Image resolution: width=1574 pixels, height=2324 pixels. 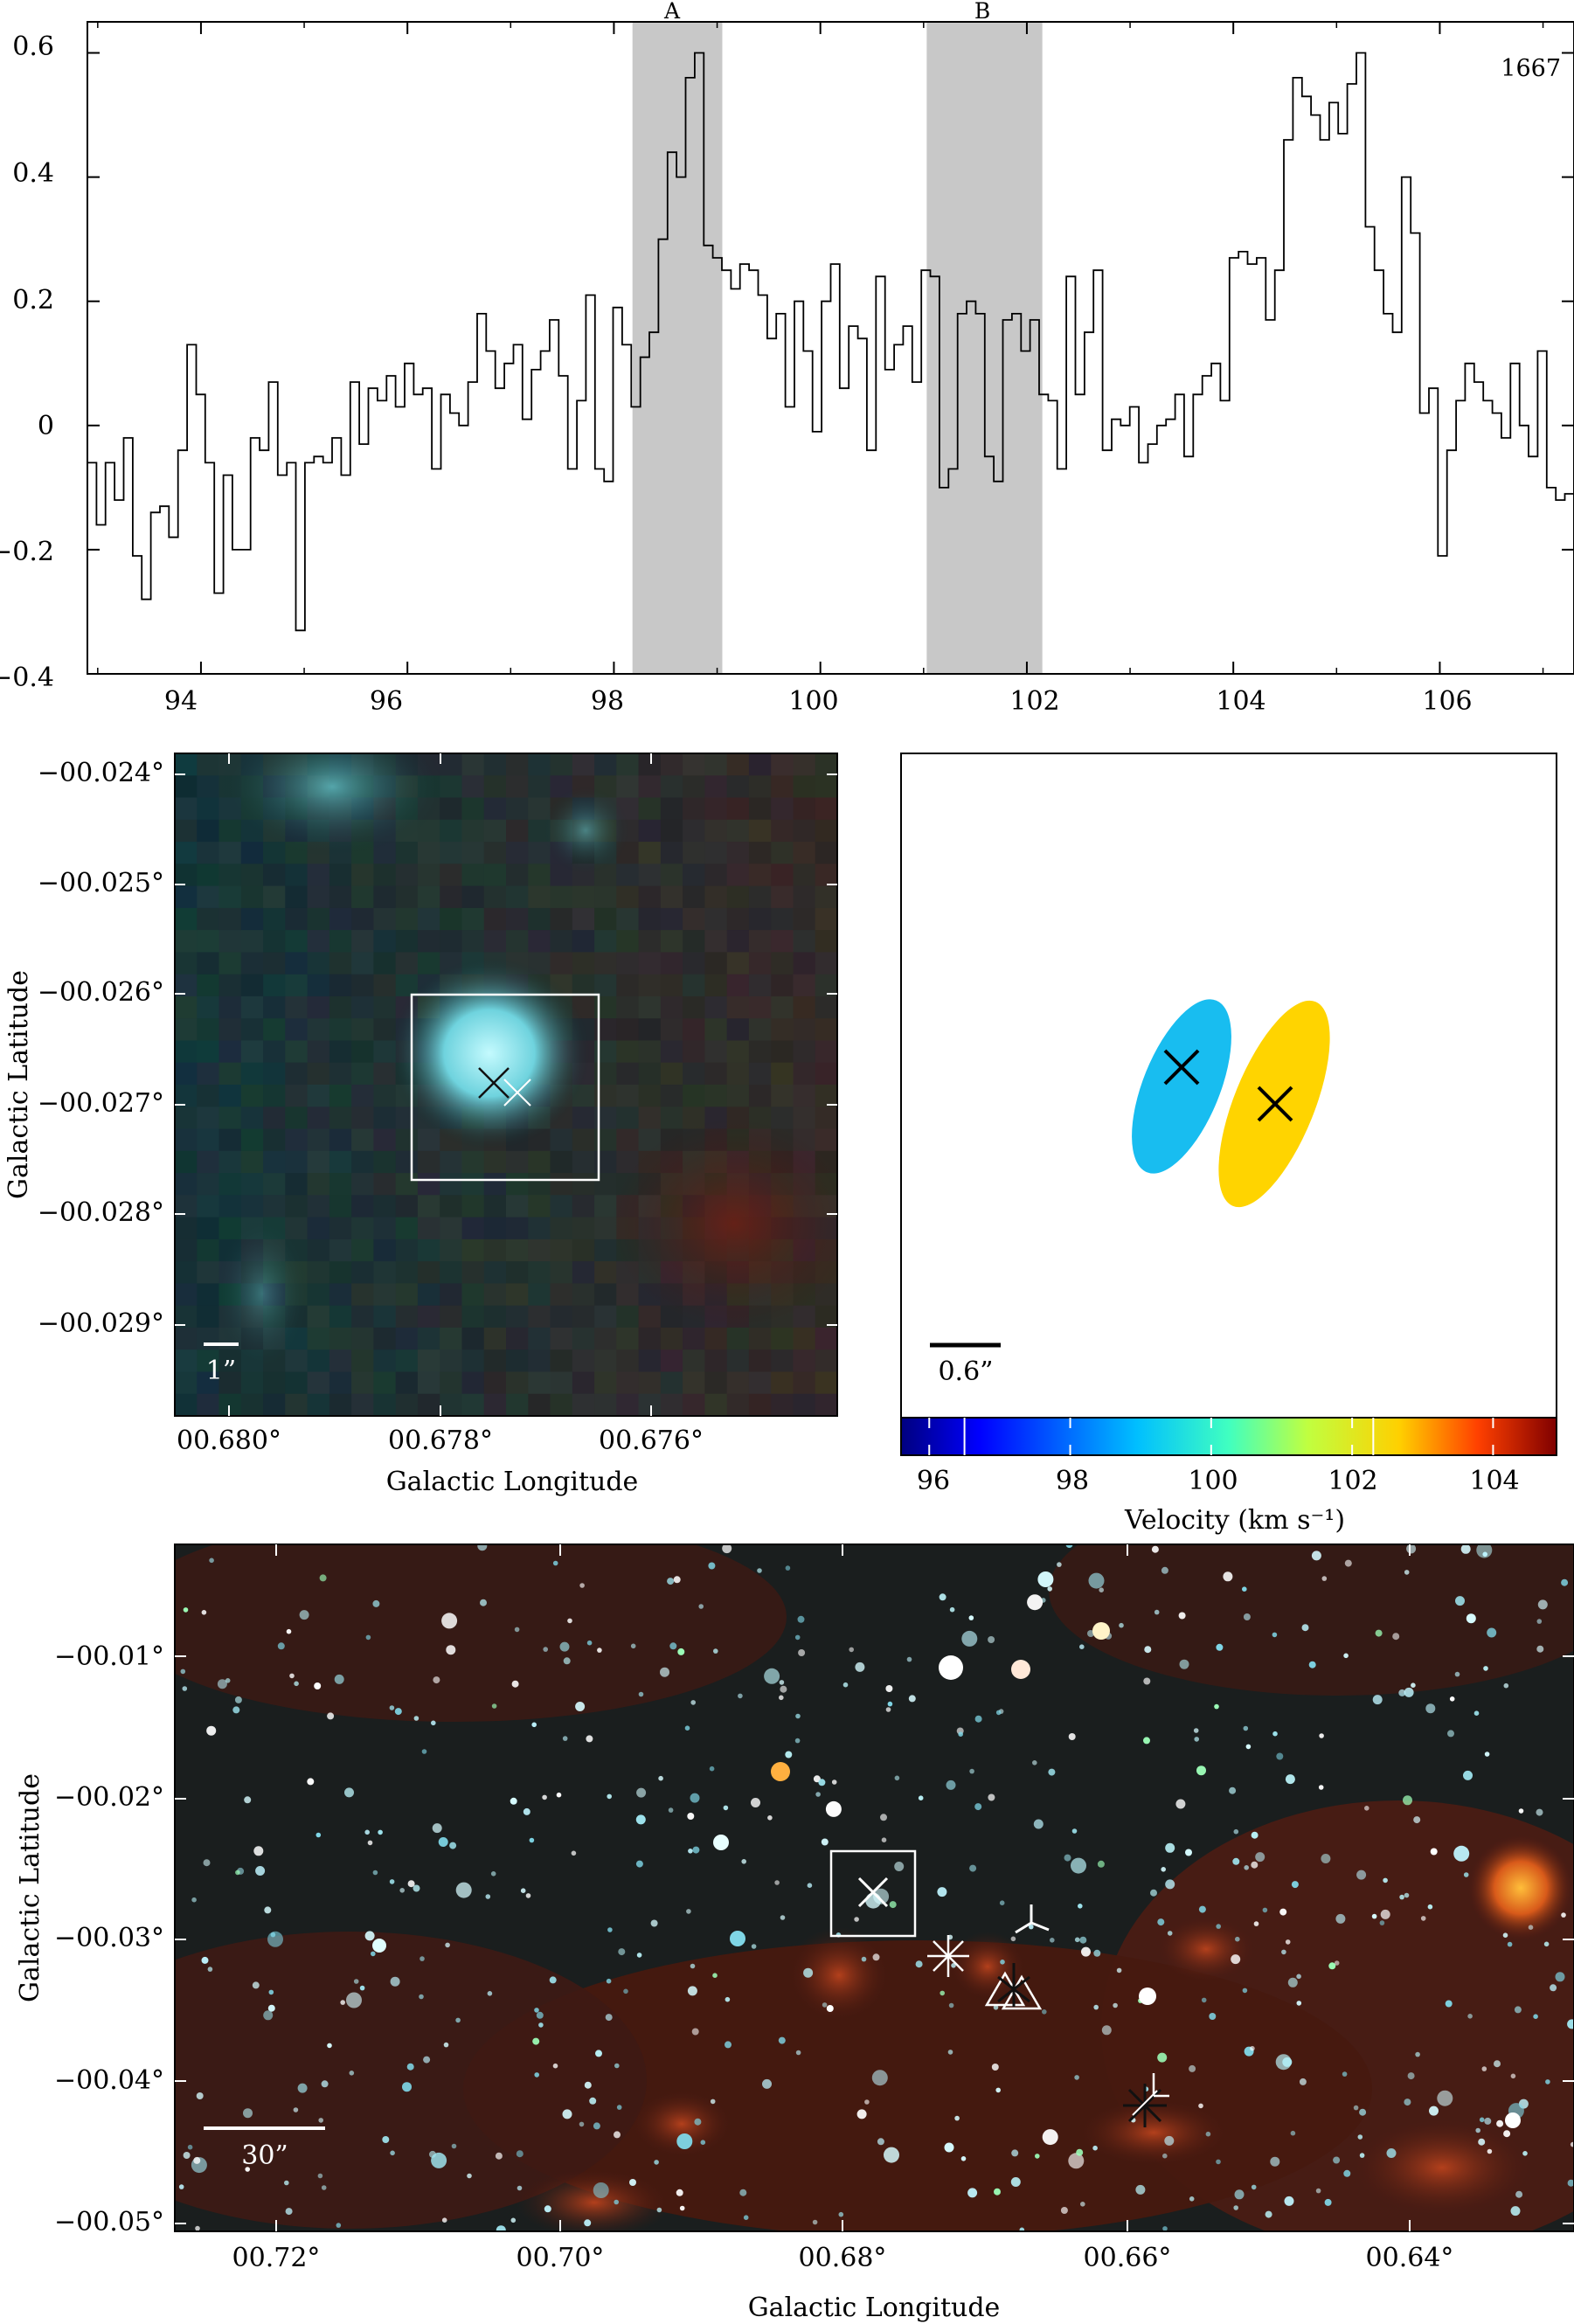 What do you see at coordinates (181, 701) in the screenshot?
I see `x-tick-label: 94` at bounding box center [181, 701].